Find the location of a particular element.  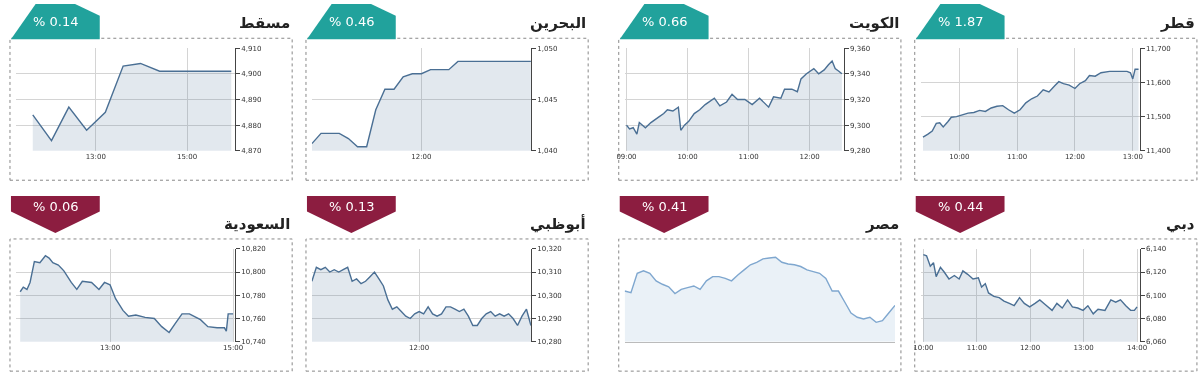

text: دبي is located at coordinates (1180, 224).